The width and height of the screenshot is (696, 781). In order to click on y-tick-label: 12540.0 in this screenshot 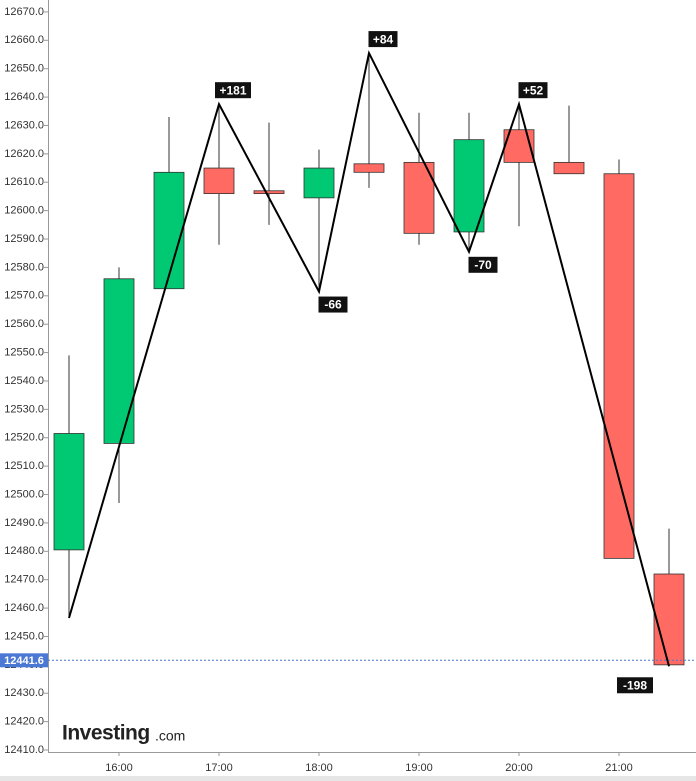, I will do `click(24, 381)`.